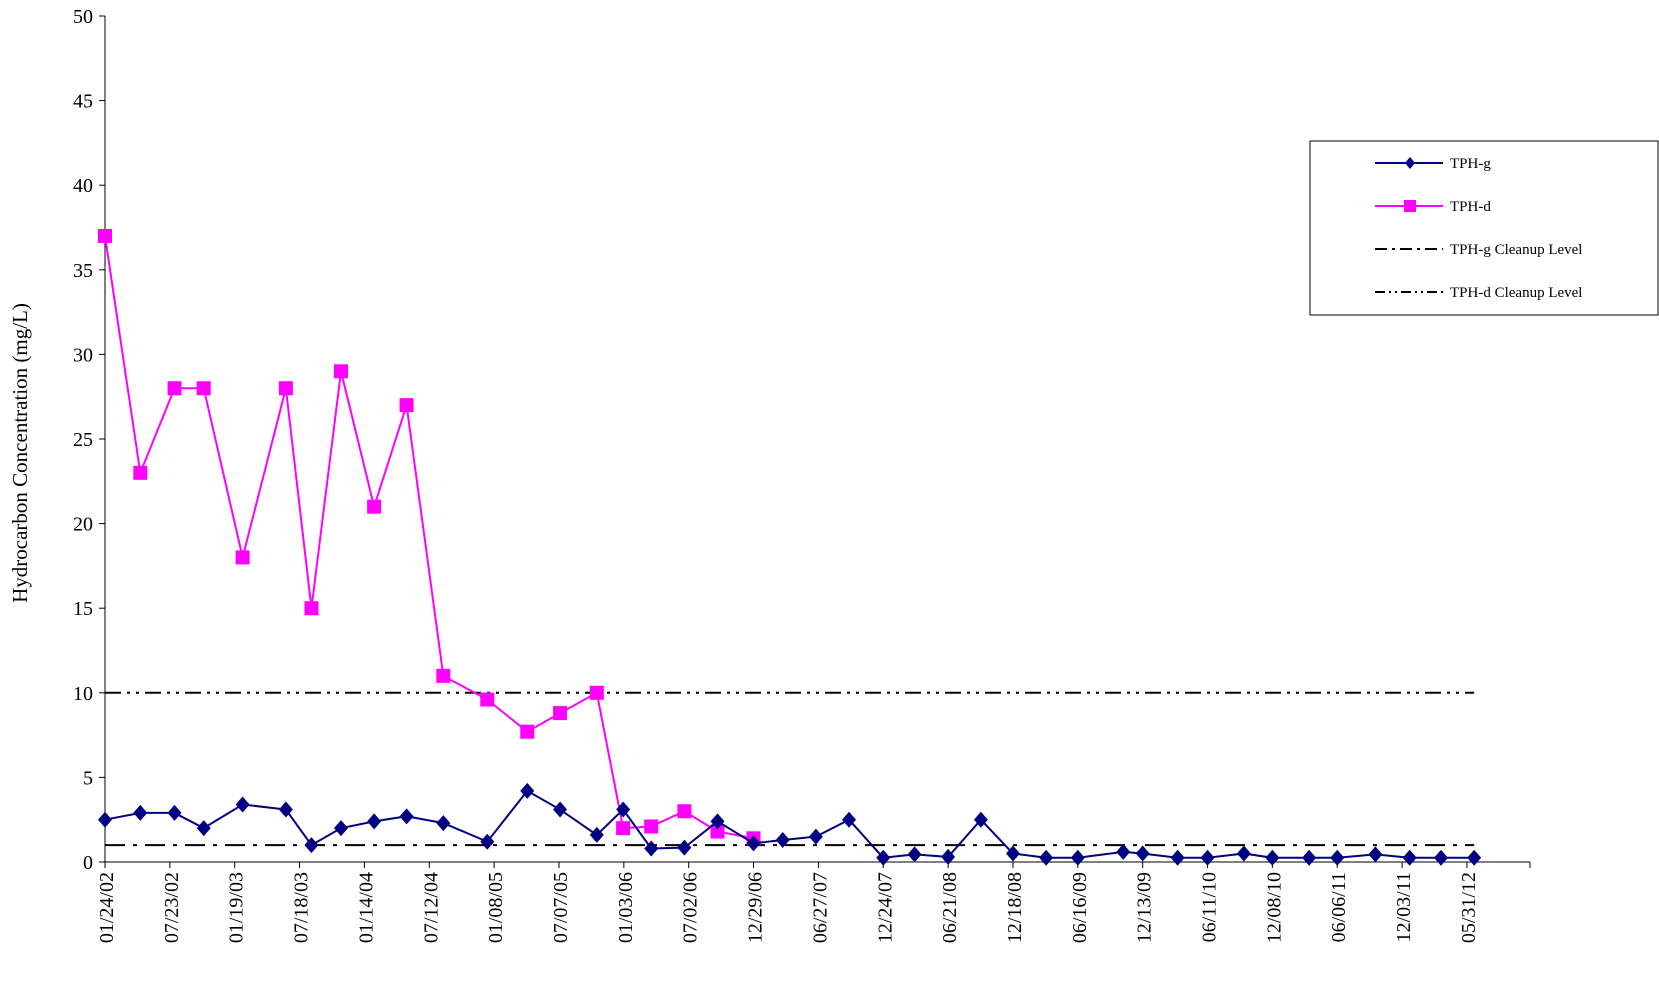 This screenshot has width=1659, height=984. What do you see at coordinates (1470, 207) in the screenshot?
I see `legend-label: TPH-d` at bounding box center [1470, 207].